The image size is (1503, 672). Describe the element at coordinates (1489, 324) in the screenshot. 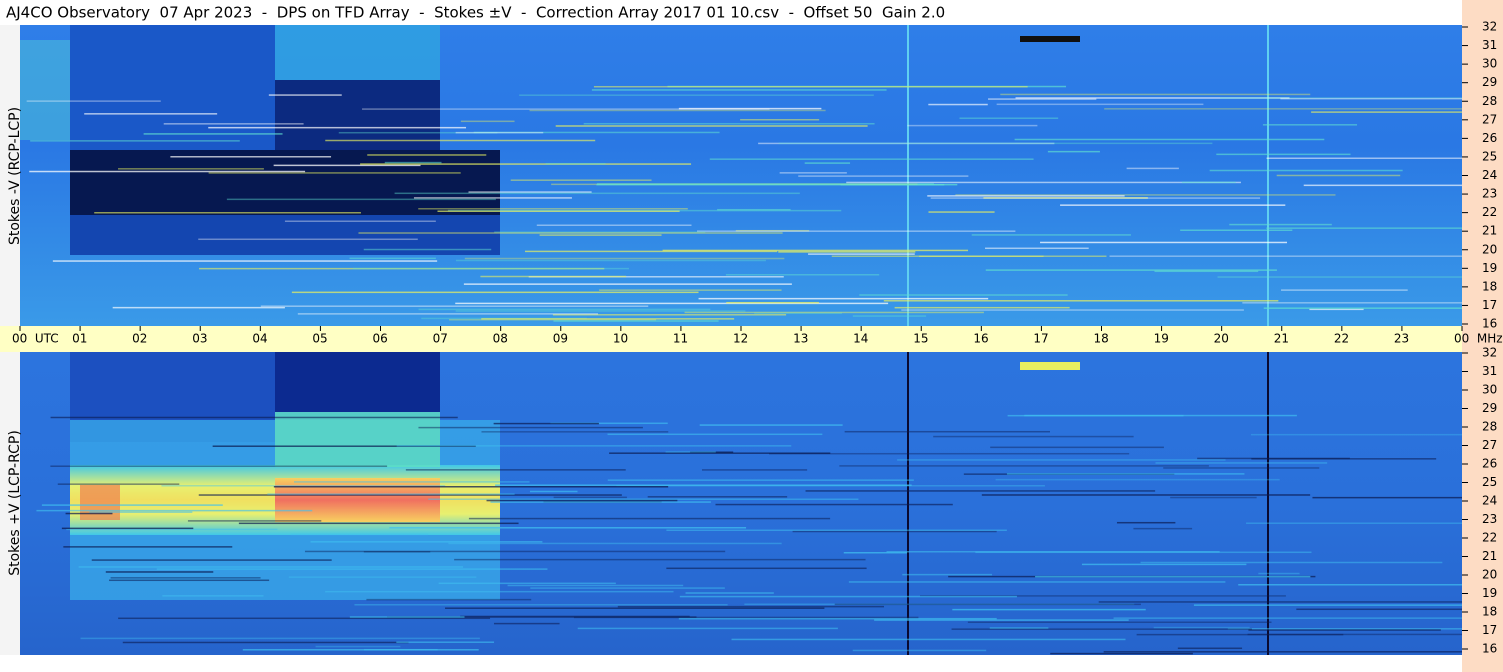

I see `frequency-tick-label: 16` at that location.